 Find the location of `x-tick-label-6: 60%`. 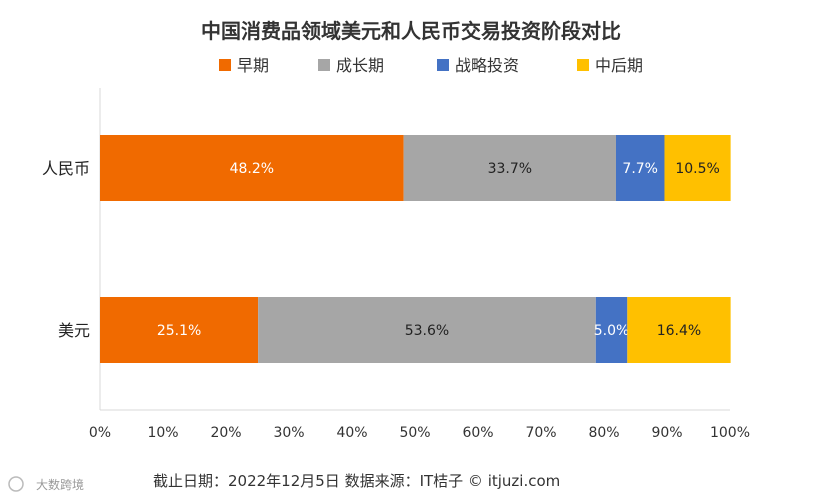

x-tick-label-6: 60% is located at coordinates (477, 433).